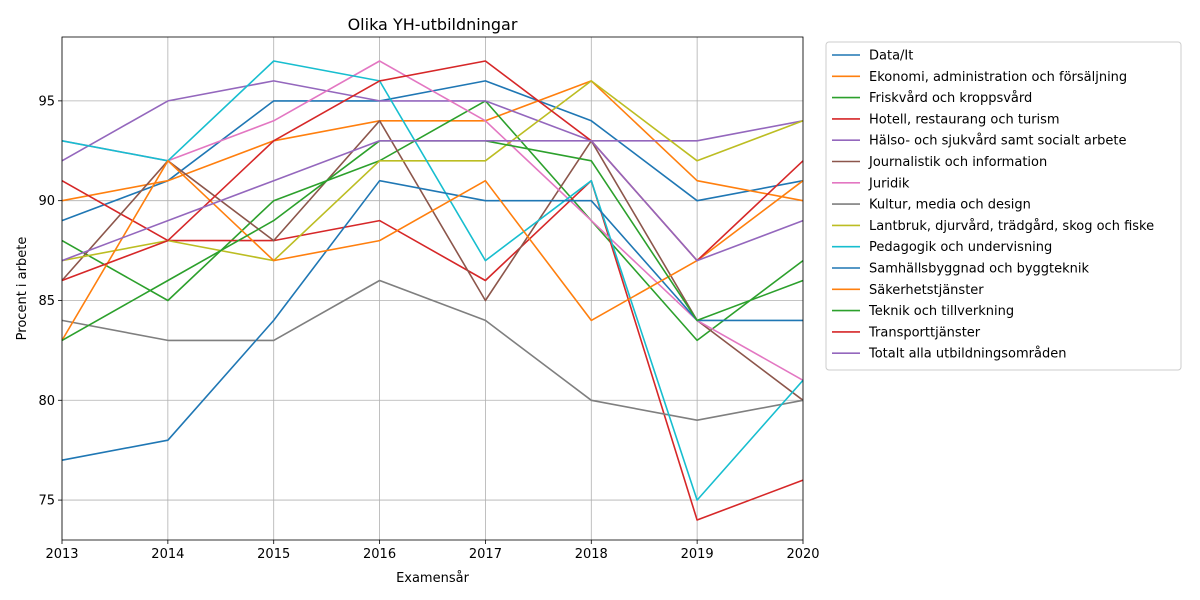  I want to click on legend-label: Totalt alla utbildningsområden, so click(967, 354).